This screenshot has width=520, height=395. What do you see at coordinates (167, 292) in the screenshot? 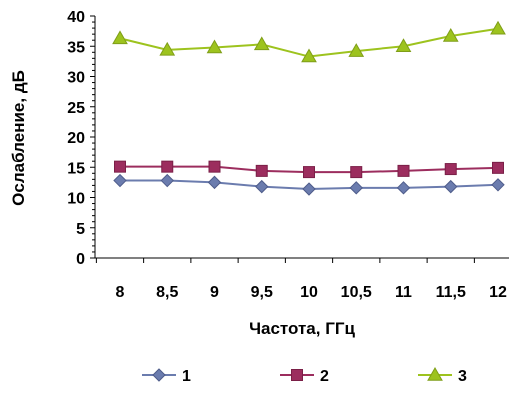
I see `x-tick-label: 8,5` at bounding box center [167, 292].